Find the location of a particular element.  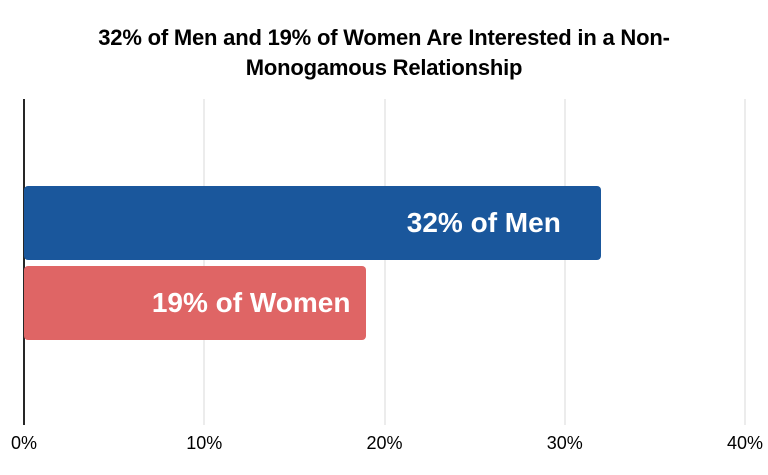

x-tick-label: 30% is located at coordinates (564, 443).